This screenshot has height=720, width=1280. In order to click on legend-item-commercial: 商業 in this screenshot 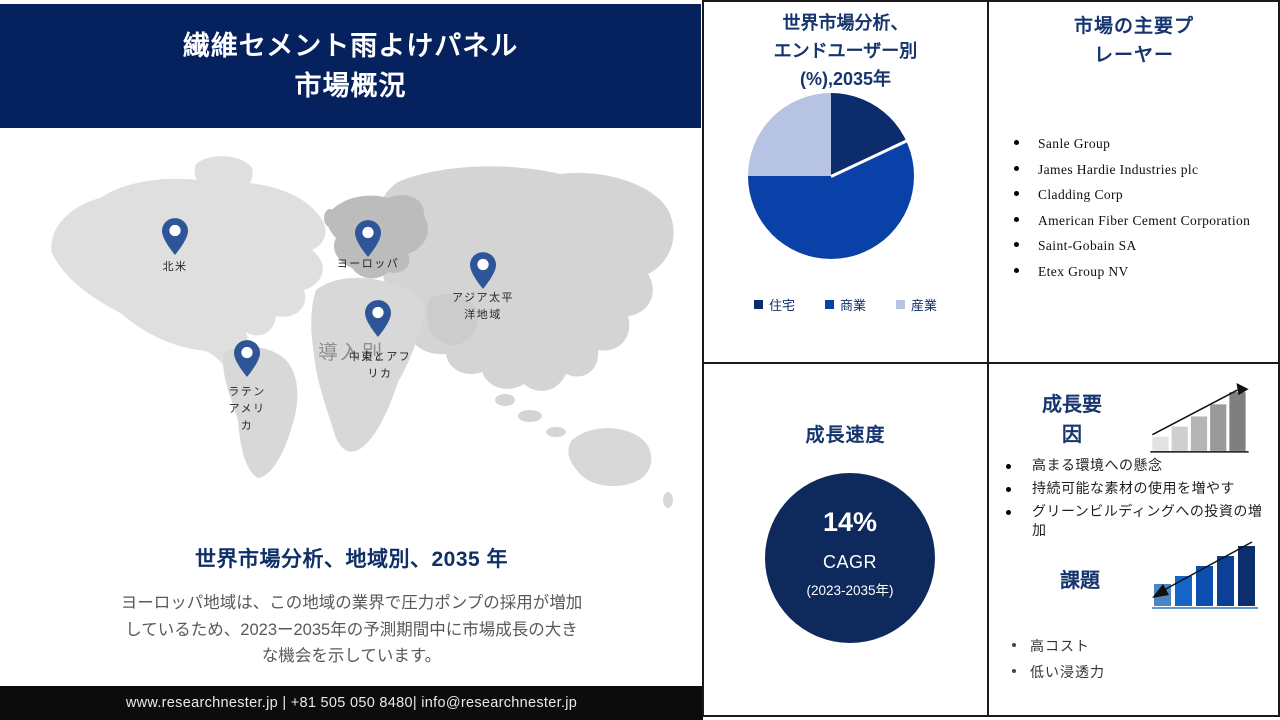, I will do `click(845, 304)`.